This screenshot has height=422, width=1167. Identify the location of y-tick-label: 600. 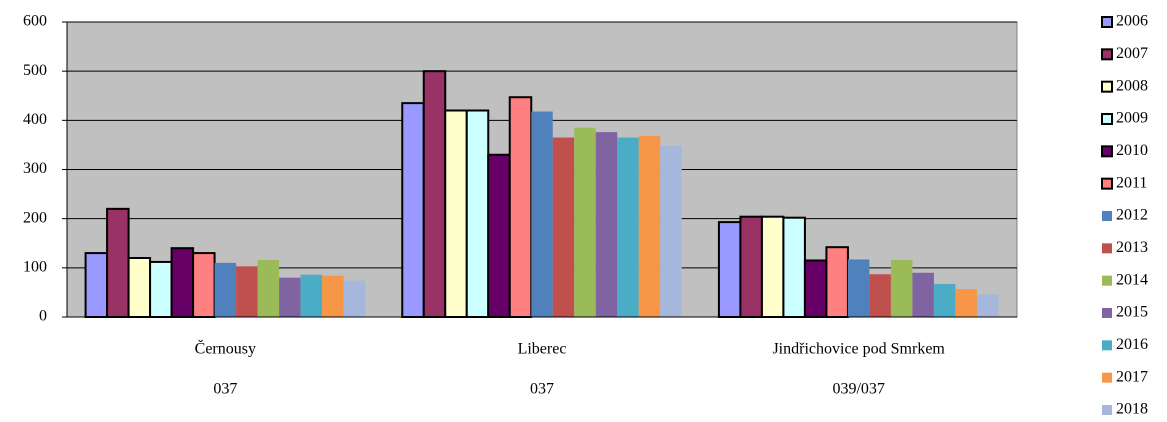
(35, 21).